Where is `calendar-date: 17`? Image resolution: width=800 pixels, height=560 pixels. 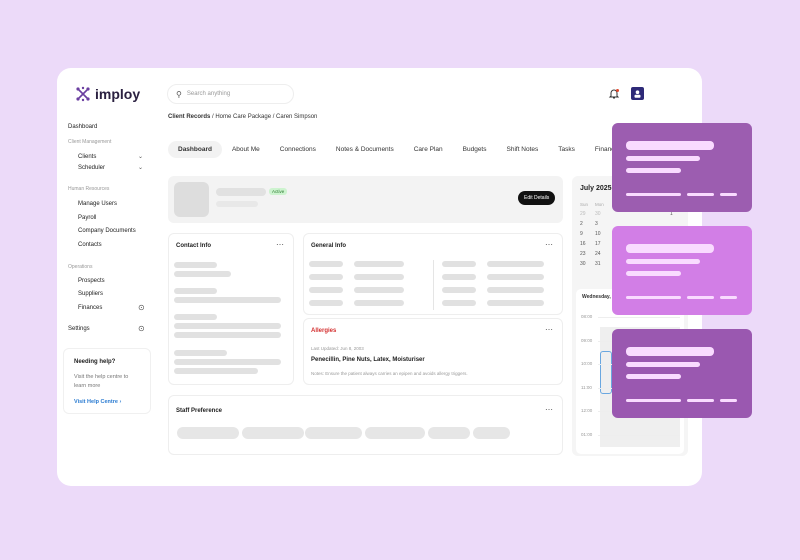 calendar-date: 17 is located at coordinates (598, 244).